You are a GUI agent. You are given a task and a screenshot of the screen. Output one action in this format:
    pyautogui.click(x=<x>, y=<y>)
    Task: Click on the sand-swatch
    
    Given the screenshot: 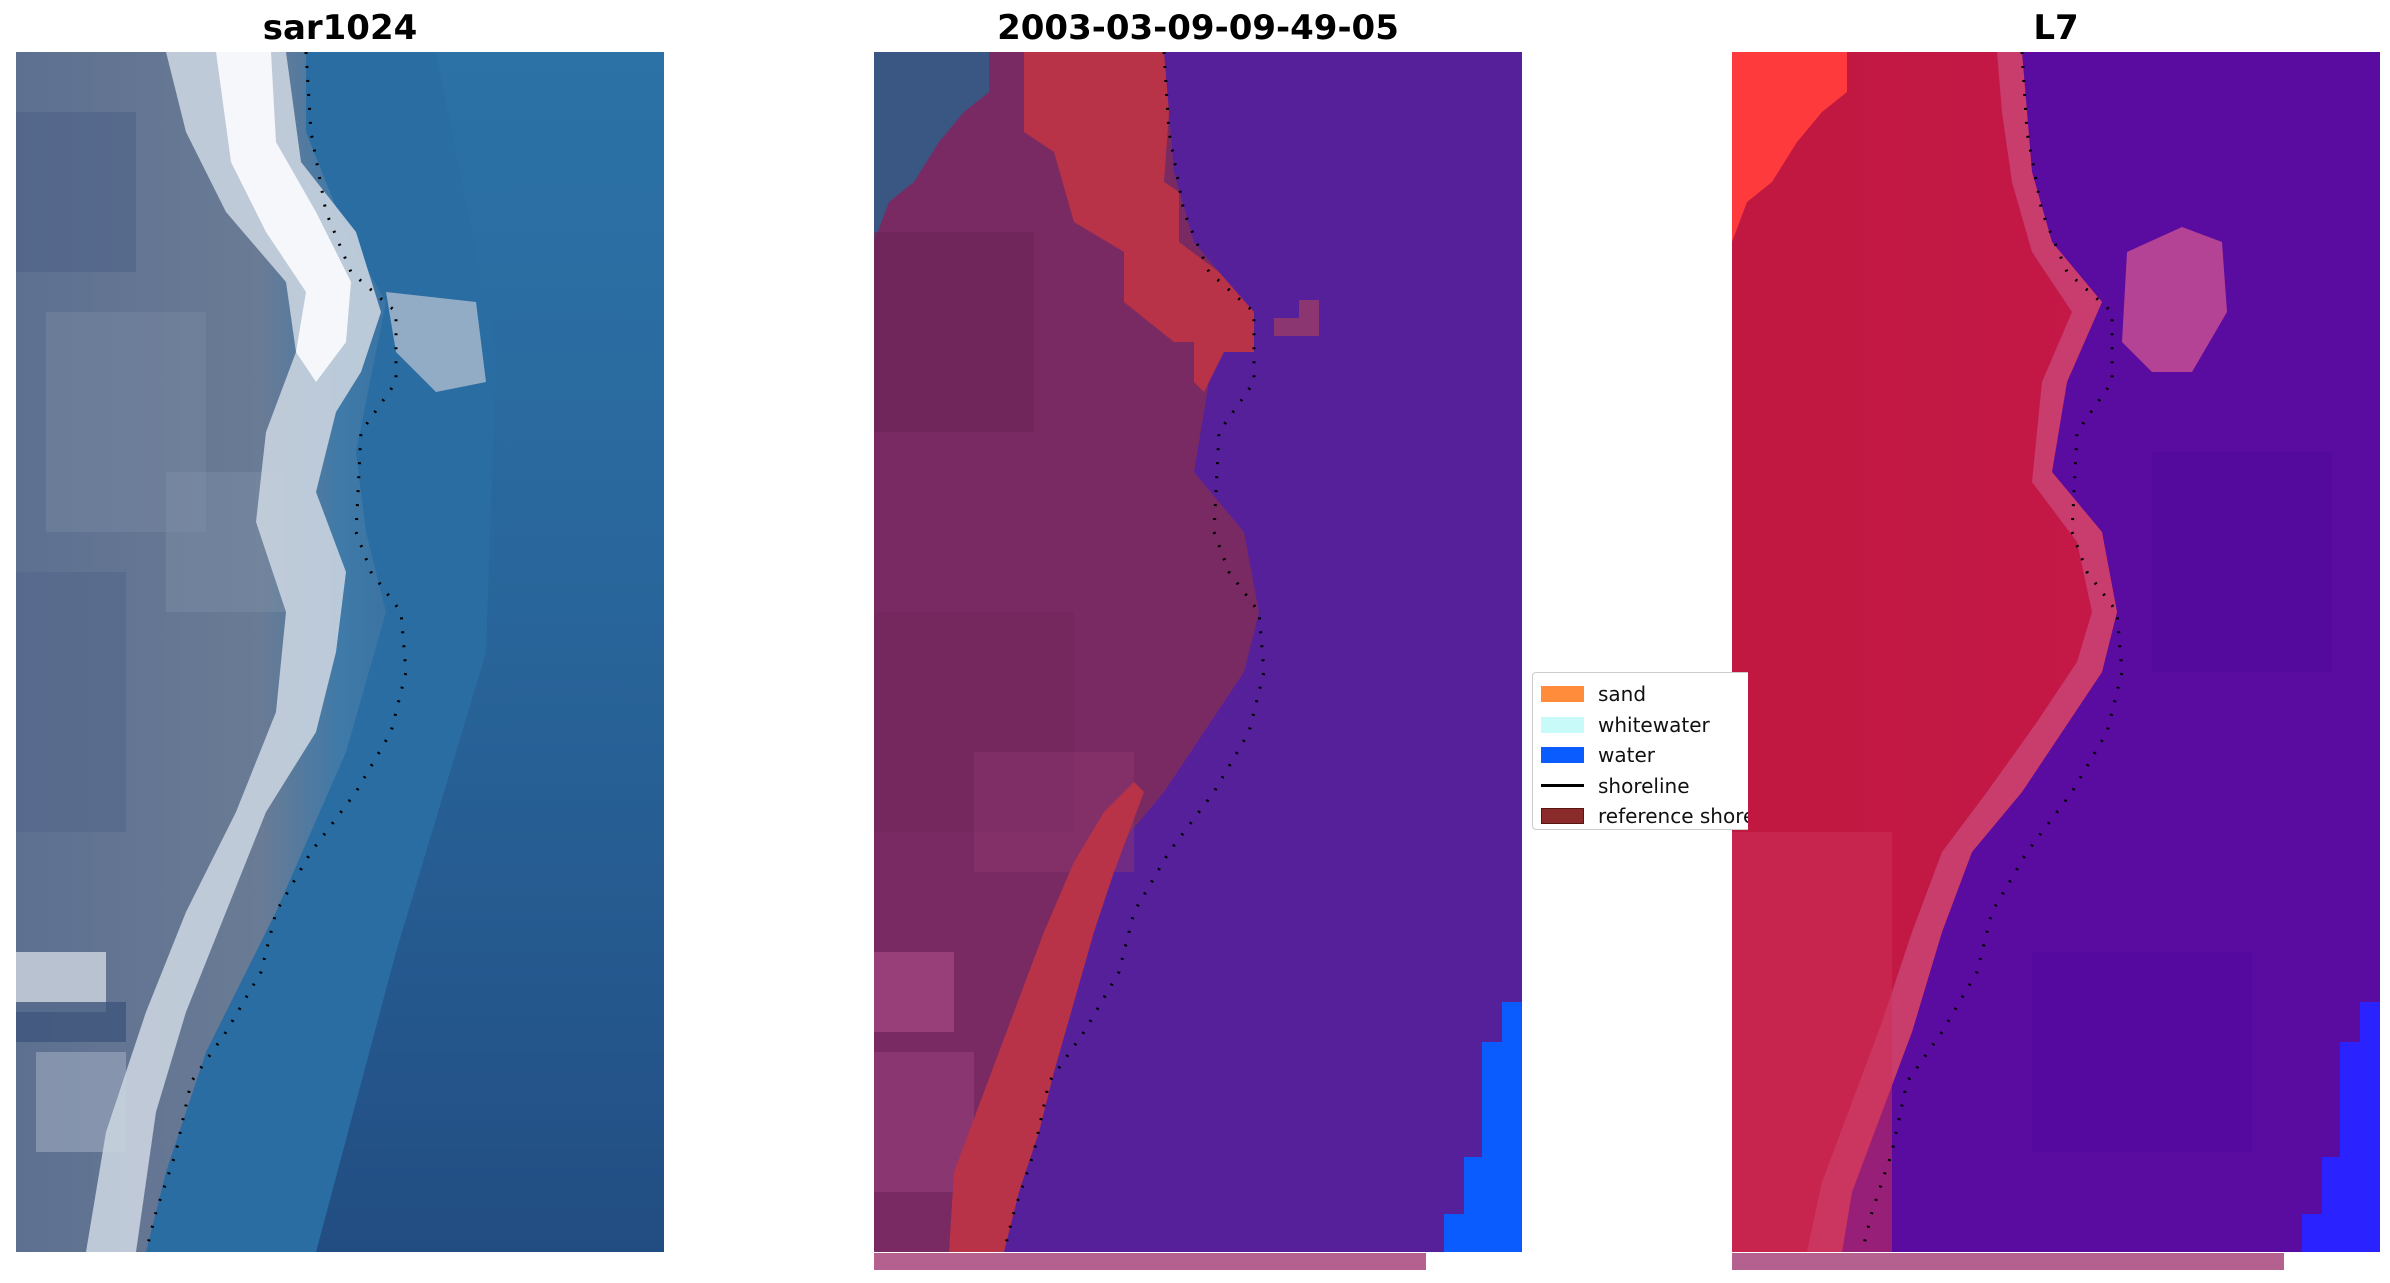 What is the action you would take?
    pyautogui.click(x=1562, y=694)
    